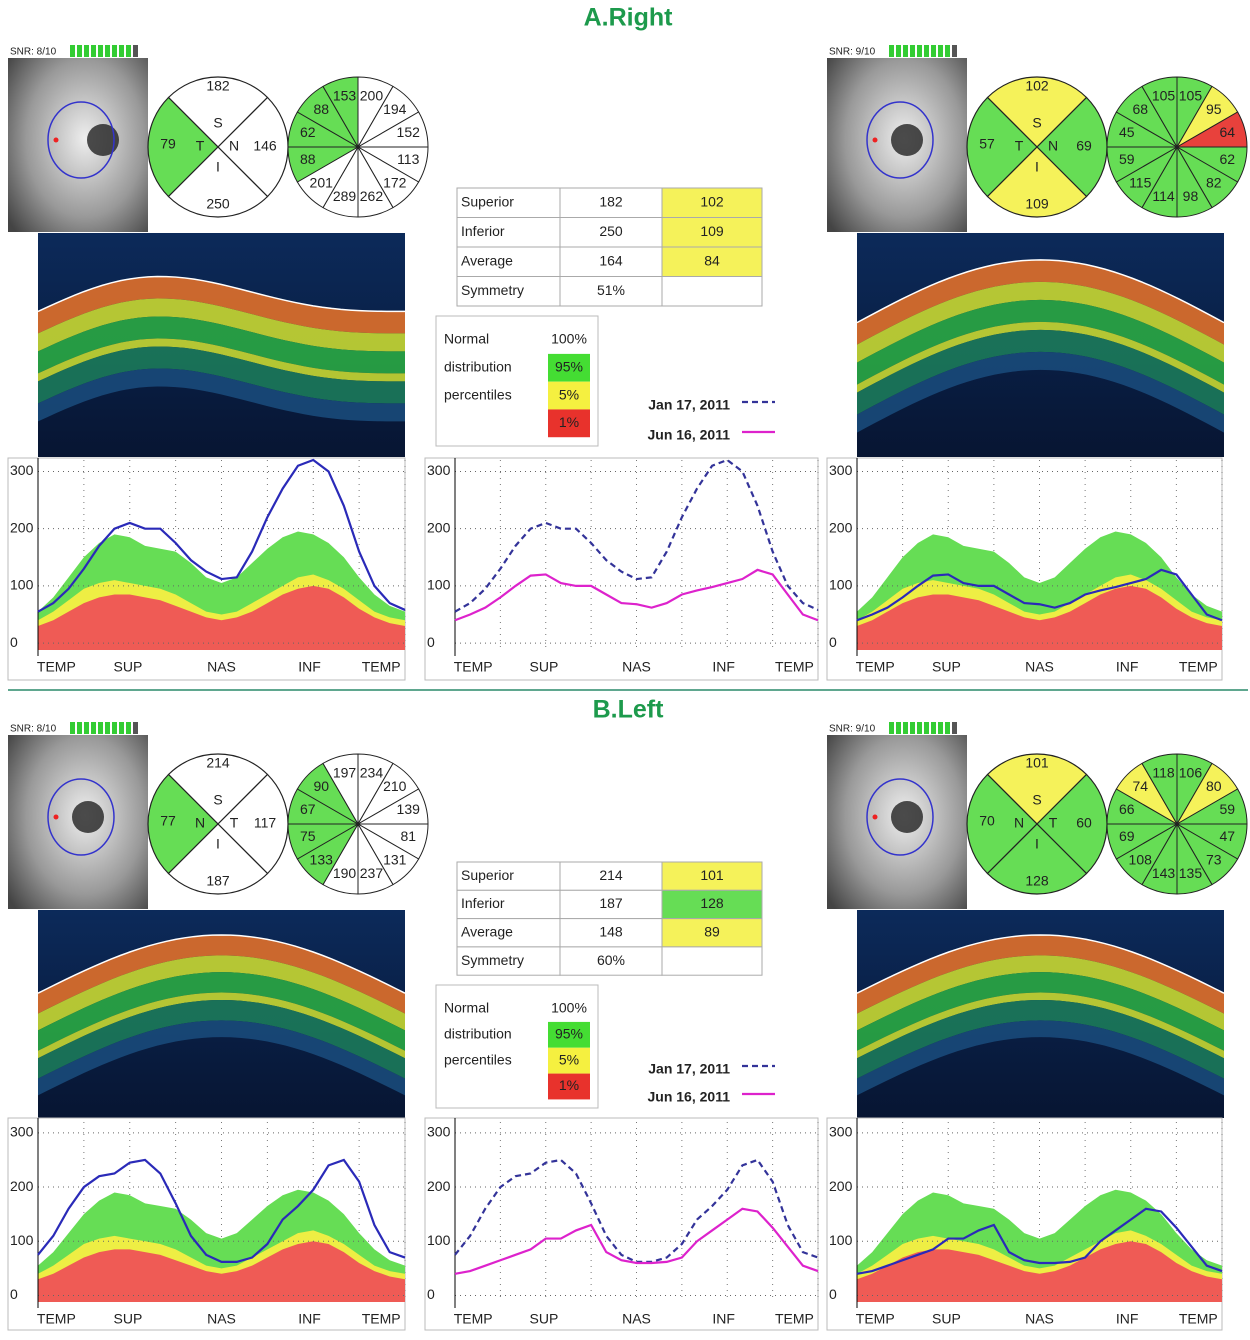  What do you see at coordinates (478, 1034) in the screenshot?
I see `legend-title: distribution` at bounding box center [478, 1034].